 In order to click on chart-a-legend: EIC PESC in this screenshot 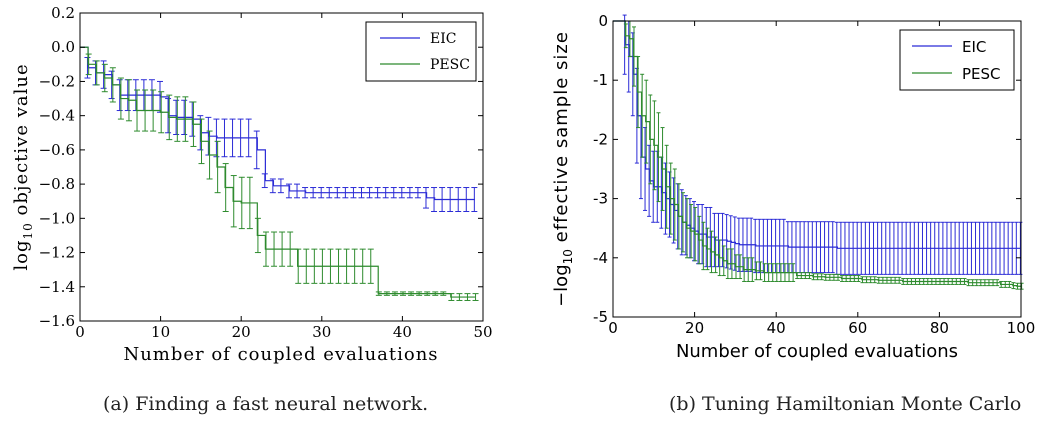, I will do `click(421, 51)`.